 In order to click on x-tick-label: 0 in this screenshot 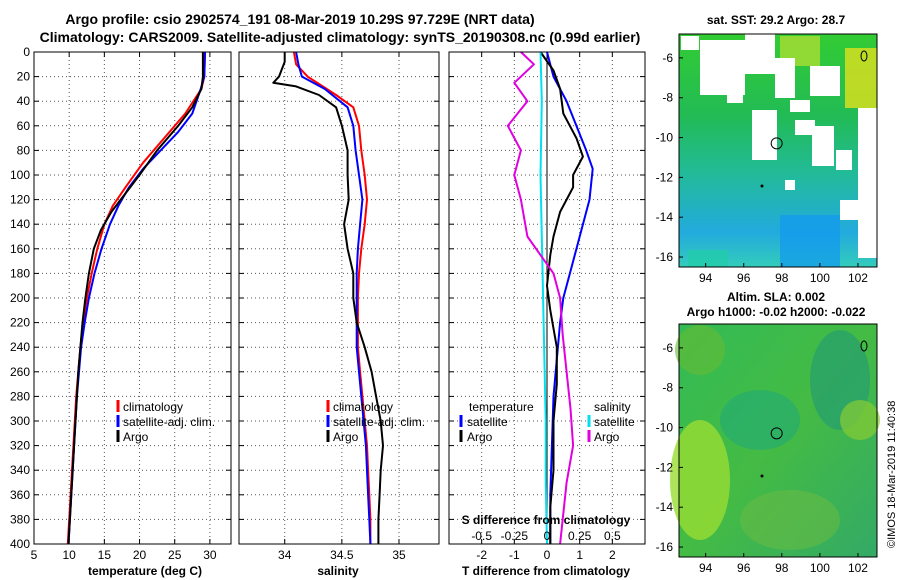, I will do `click(547, 555)`.